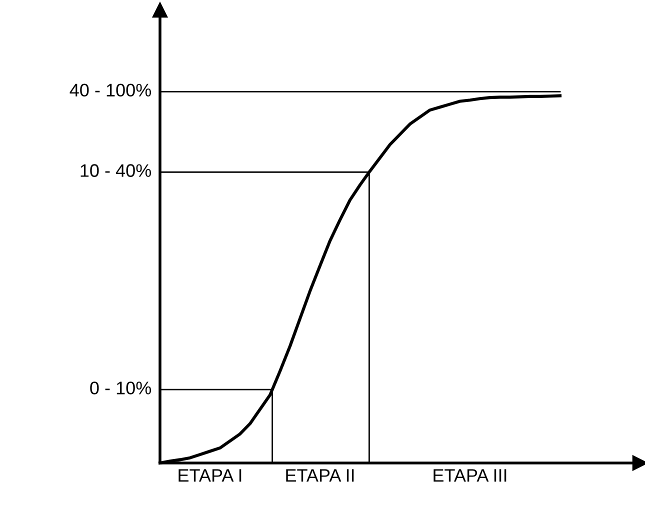 The height and width of the screenshot is (508, 645). Describe the element at coordinates (121, 388) in the screenshot. I see `text: 0 - 10%` at that location.